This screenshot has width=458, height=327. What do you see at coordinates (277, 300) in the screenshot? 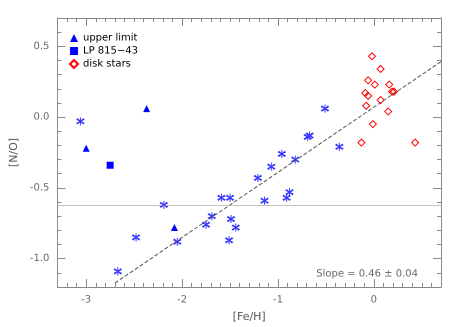
I see `x-tick-label: -1` at bounding box center [277, 300].